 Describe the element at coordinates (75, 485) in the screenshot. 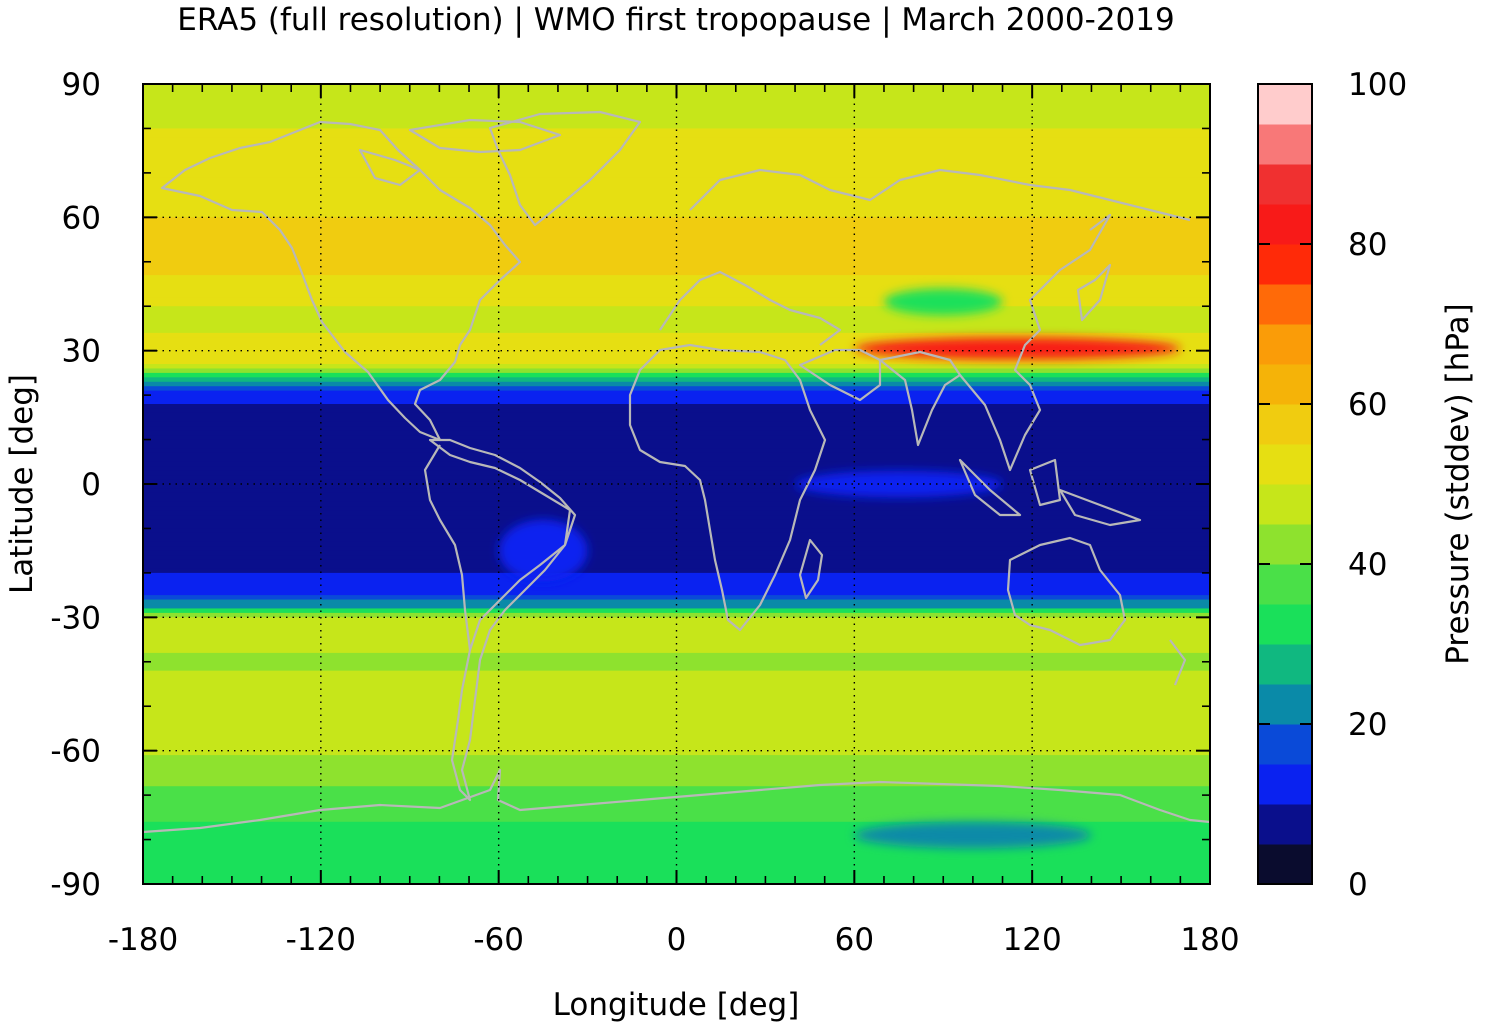

I see `y-tick-labels: 90 60 30 0 -30 -60 -90` at that location.